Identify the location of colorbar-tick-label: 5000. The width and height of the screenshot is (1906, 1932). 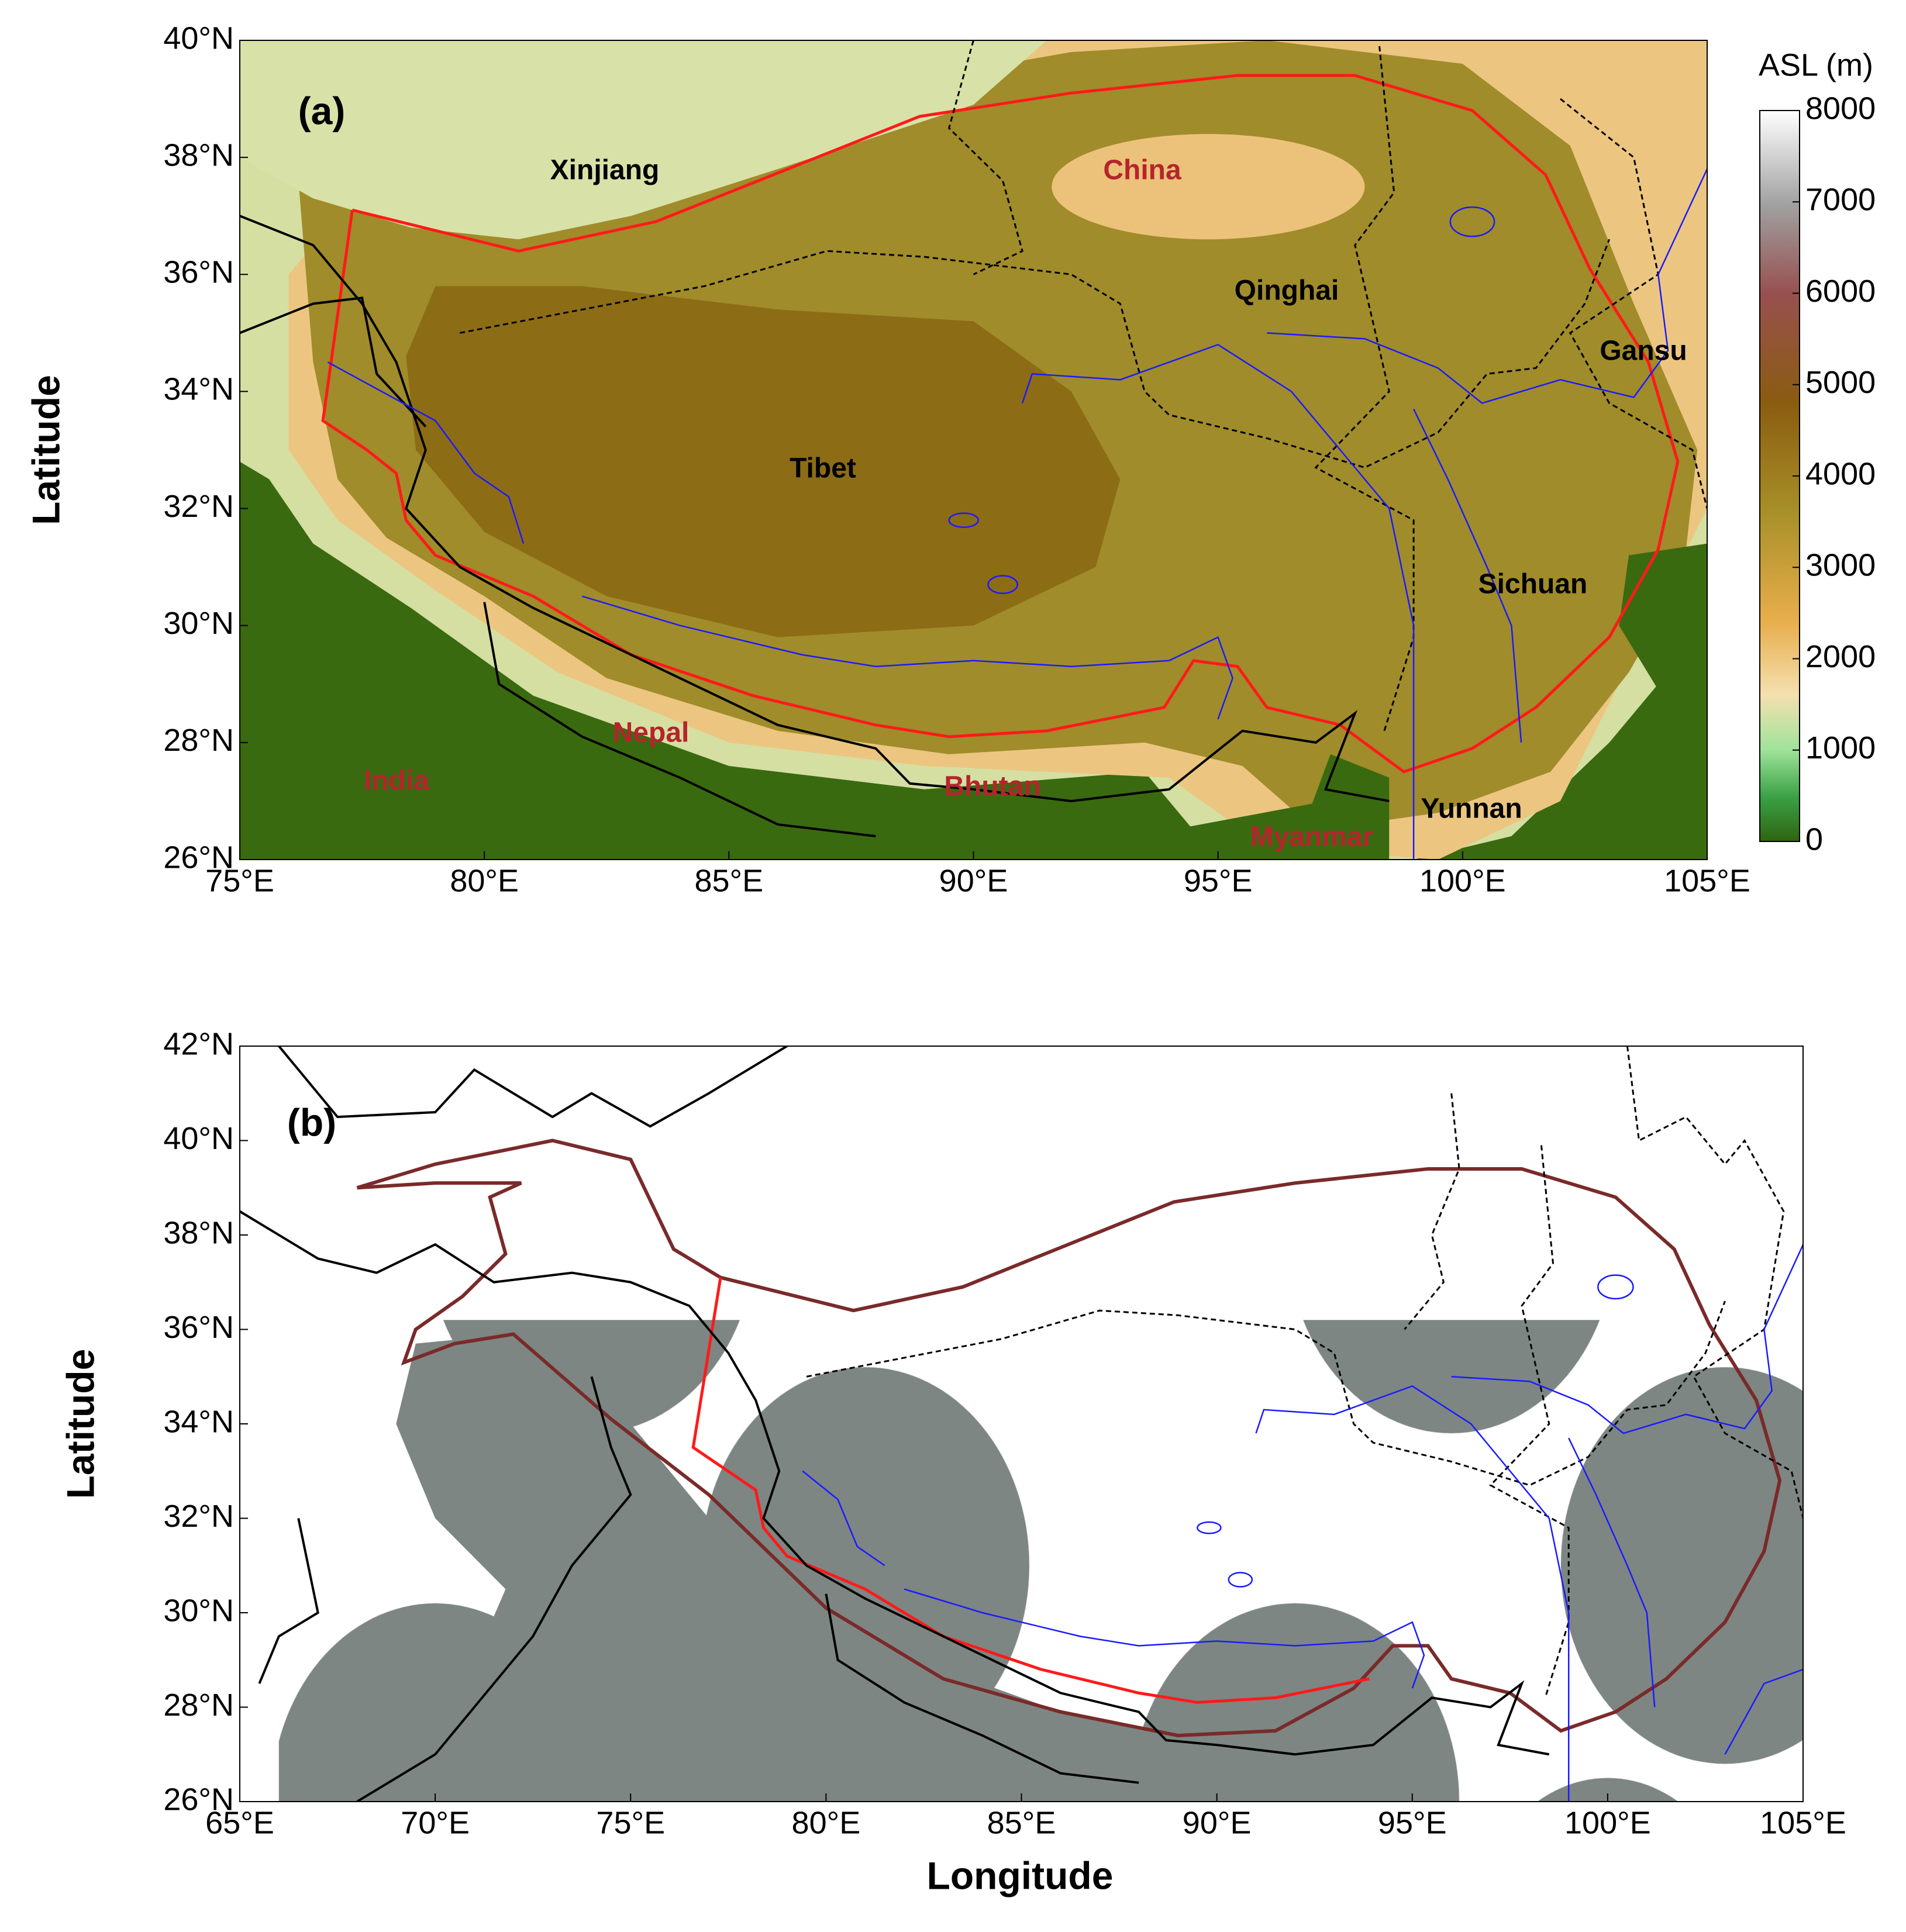
(1840, 382).